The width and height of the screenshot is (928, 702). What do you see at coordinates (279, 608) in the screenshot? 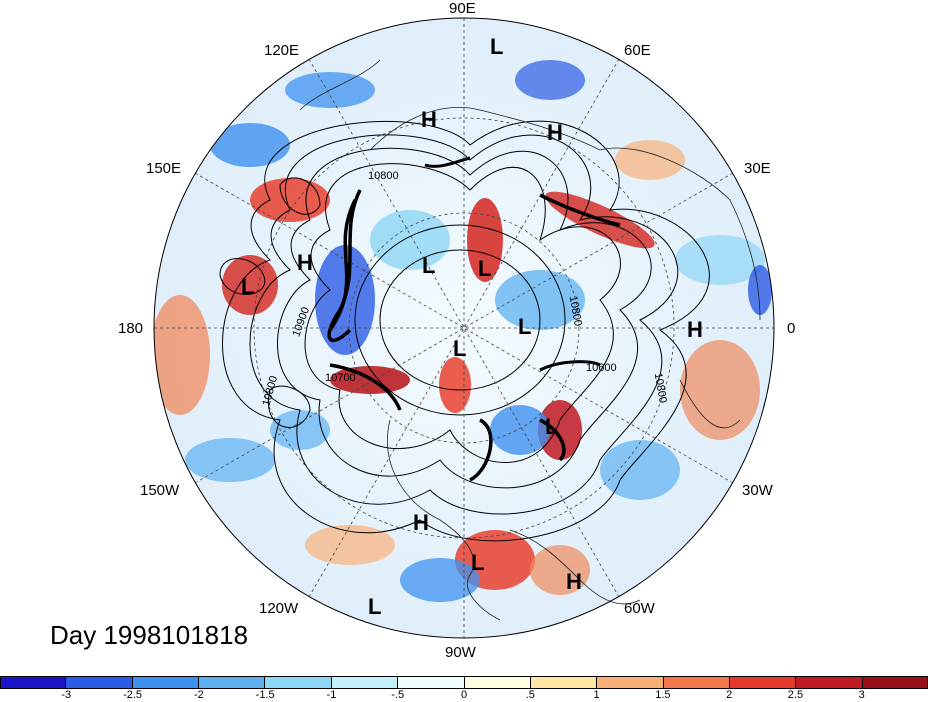
I see `lon-label-120w: 120W` at bounding box center [279, 608].